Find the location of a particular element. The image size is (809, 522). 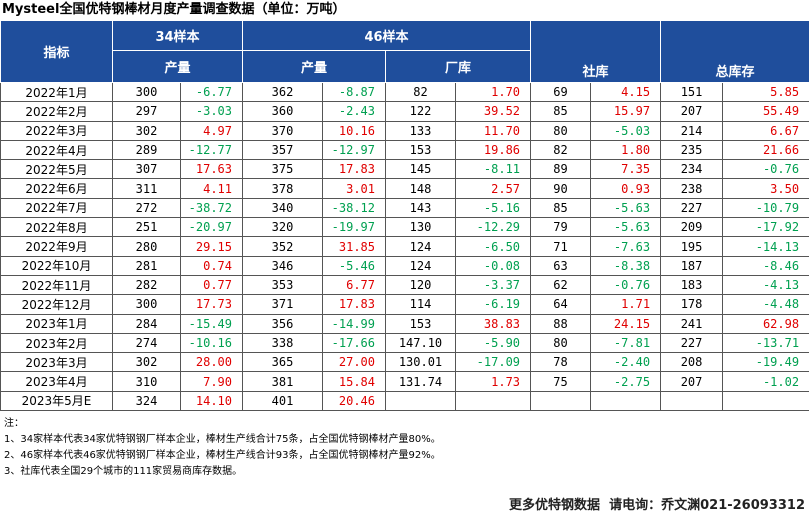

row-label: 2022年7月 is located at coordinates (56, 208).